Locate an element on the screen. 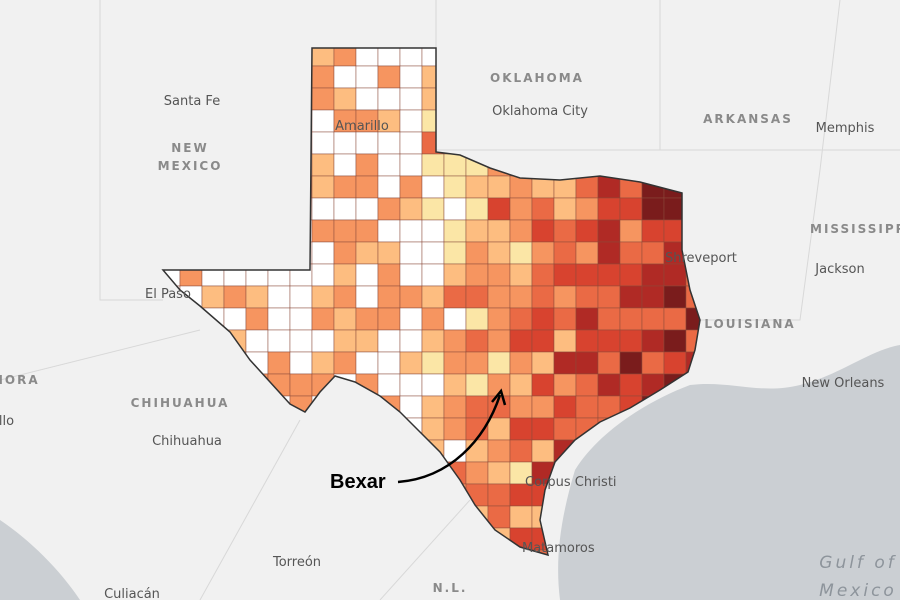 This screenshot has height=600, width=900. state-label: CHIHUAHUA is located at coordinates (180, 403).